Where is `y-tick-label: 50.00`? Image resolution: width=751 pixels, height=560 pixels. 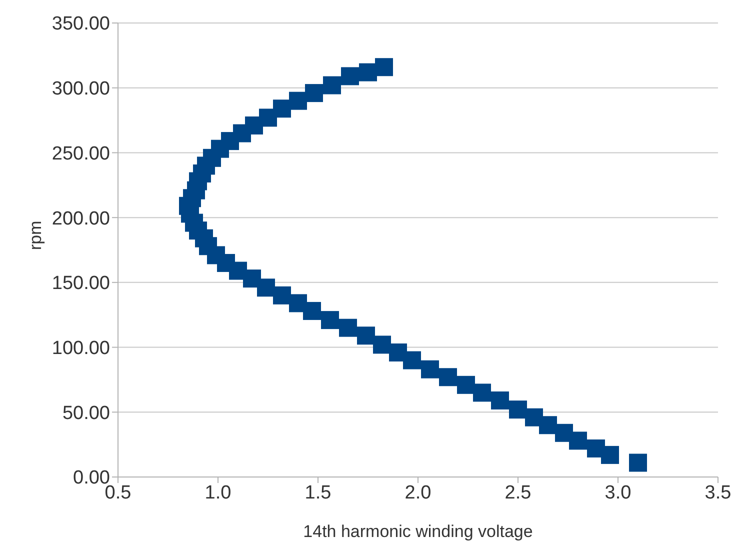
y-tick-label: 50.00 is located at coordinates (86, 413).